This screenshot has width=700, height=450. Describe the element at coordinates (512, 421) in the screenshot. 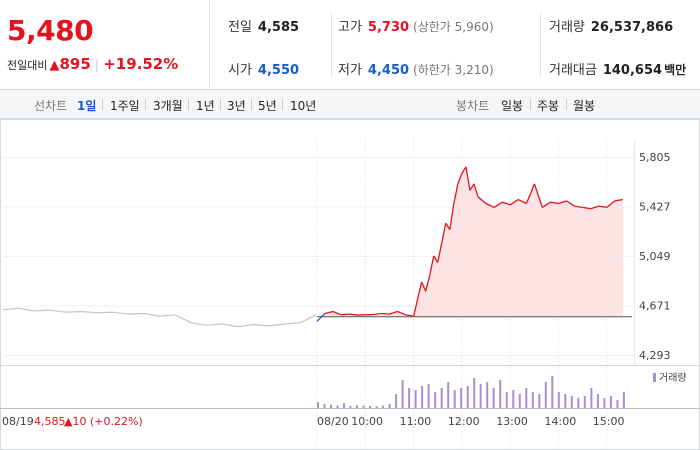

I see `x-axis-label: 13:00` at that location.